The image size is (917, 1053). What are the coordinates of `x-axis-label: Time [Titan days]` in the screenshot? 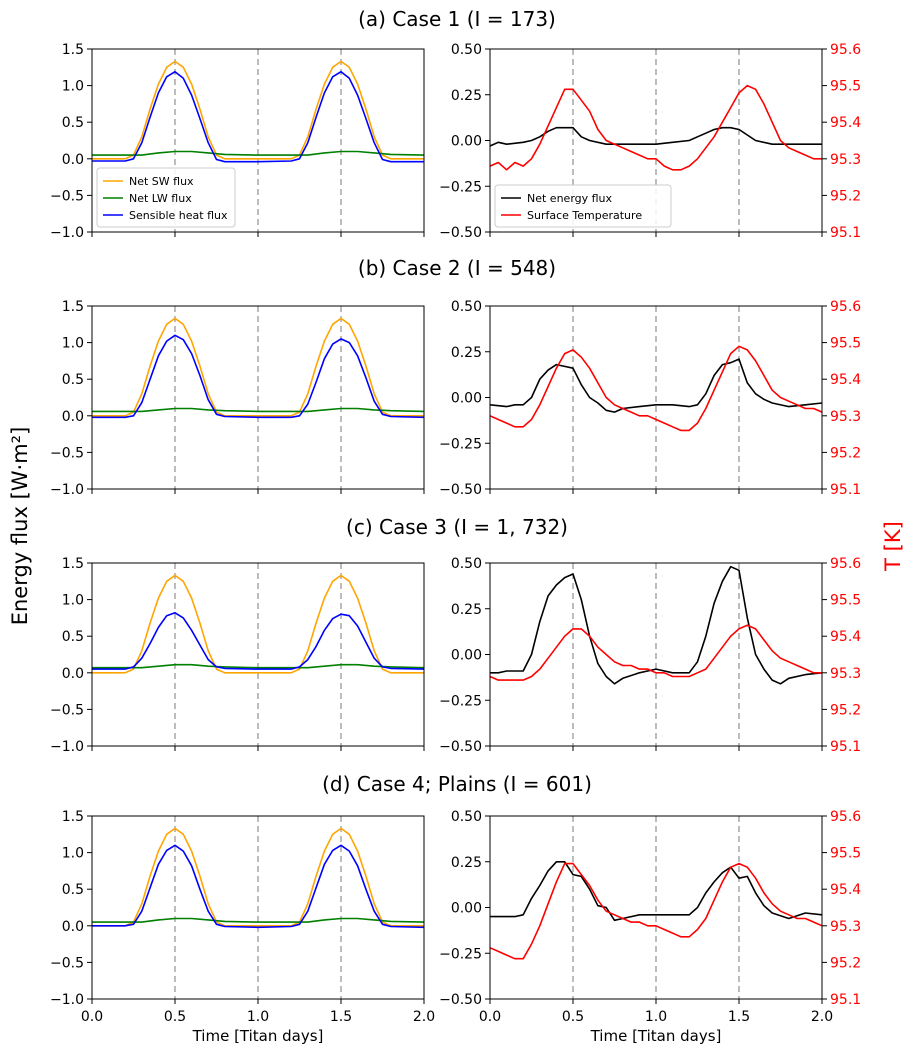 It's located at (258, 1036).